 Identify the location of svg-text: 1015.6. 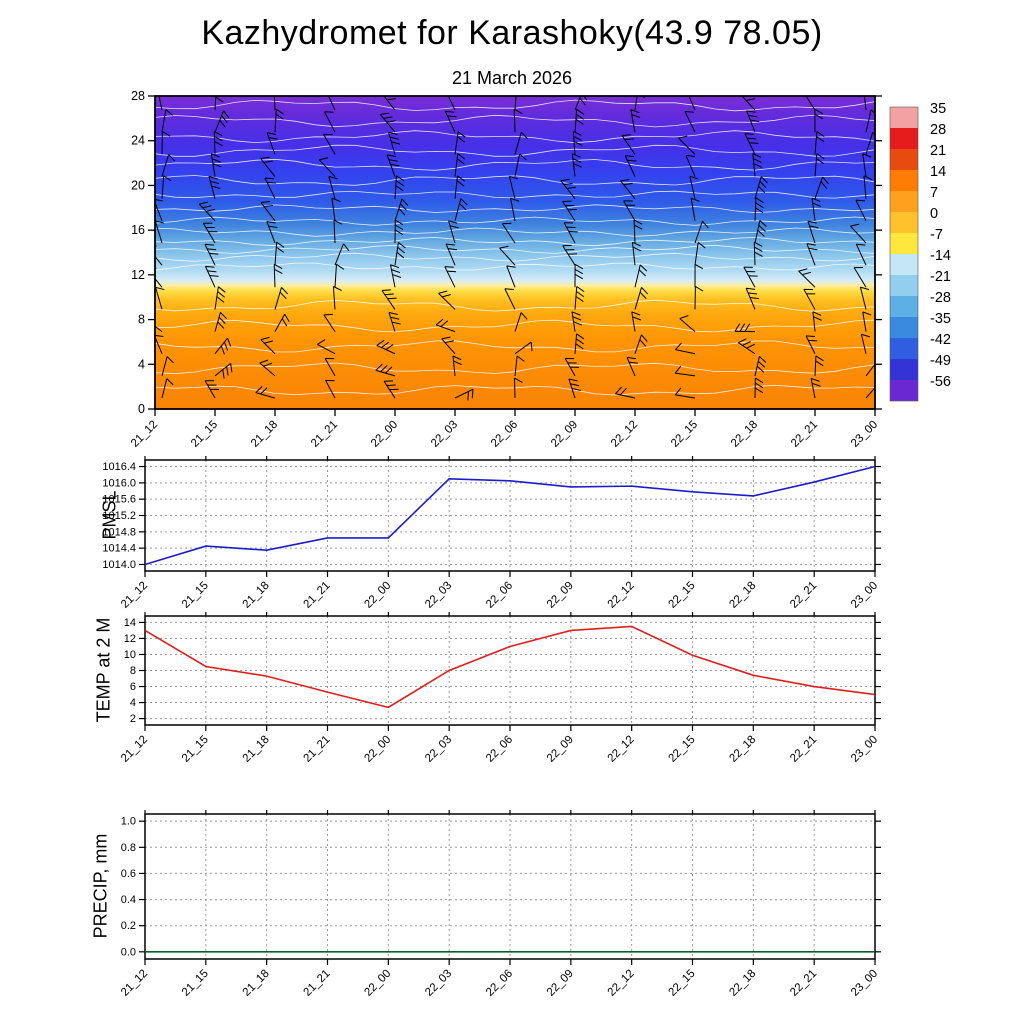
(119, 500).